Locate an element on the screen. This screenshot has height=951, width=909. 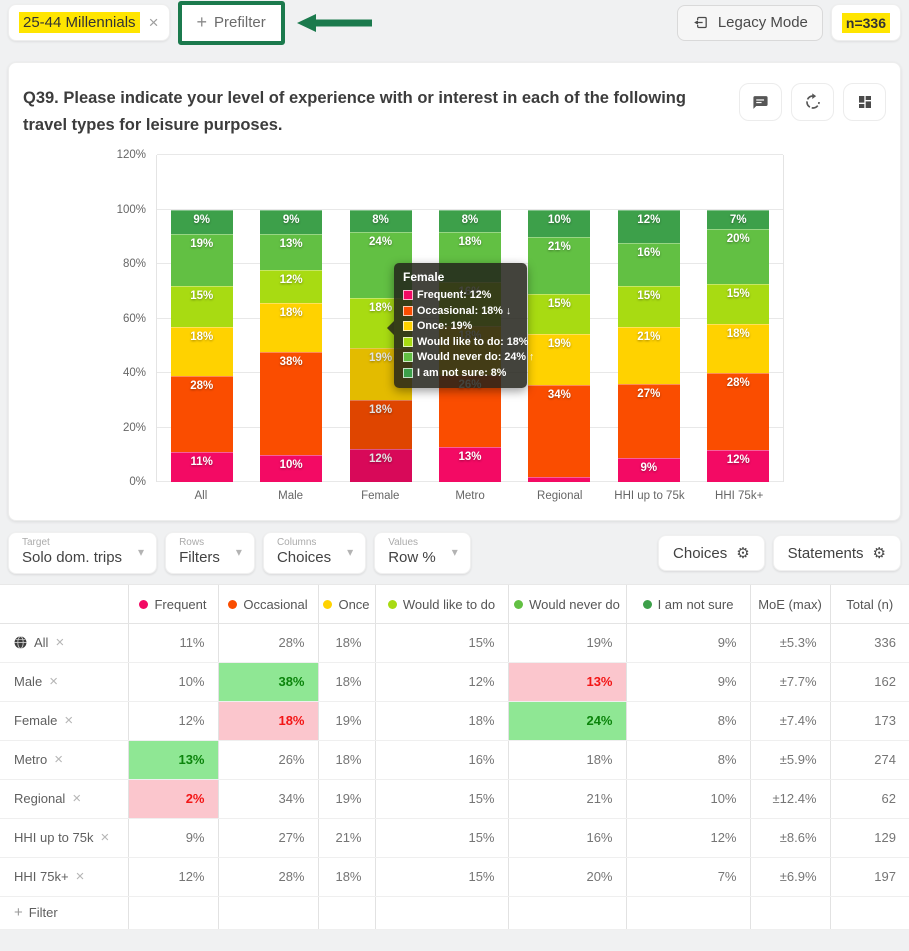
legacy-mode-button: Legacy Mode is located at coordinates (749, 22).